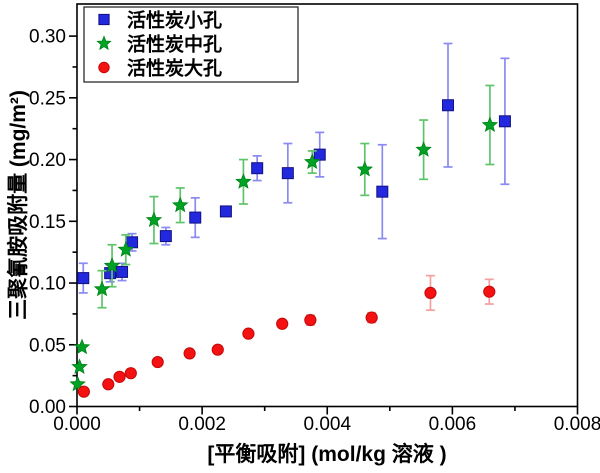  I want to click on x-tick-label-0.004: 0.004, so click(327, 424).